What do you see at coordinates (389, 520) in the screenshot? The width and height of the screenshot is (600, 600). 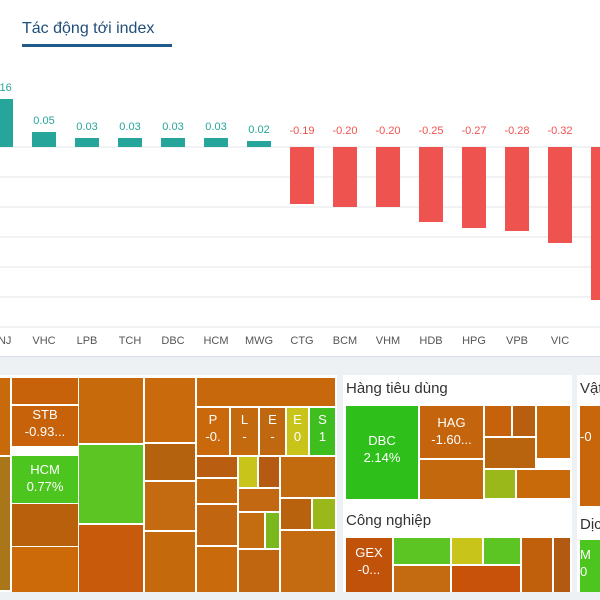 I see `sector-title: Công nghiệp` at bounding box center [389, 520].